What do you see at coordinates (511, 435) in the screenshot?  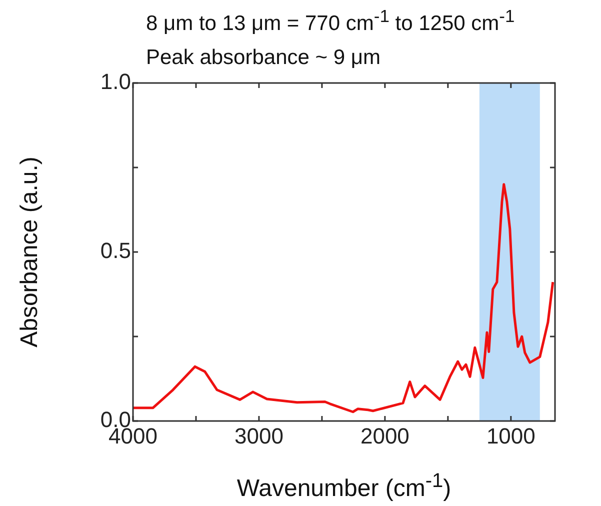 I see `x-tick-label: 1000` at bounding box center [511, 435].